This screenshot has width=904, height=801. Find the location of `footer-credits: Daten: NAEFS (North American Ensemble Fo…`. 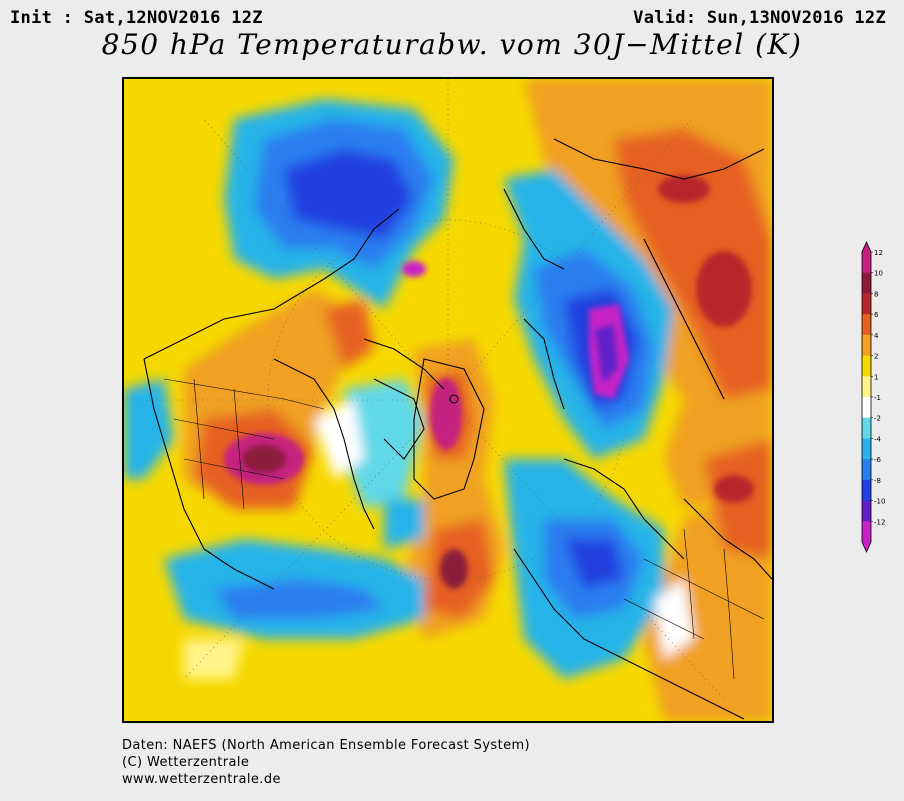

footer-credits: Daten: NAEFS (North American Ensemble Fo… is located at coordinates (326, 762).